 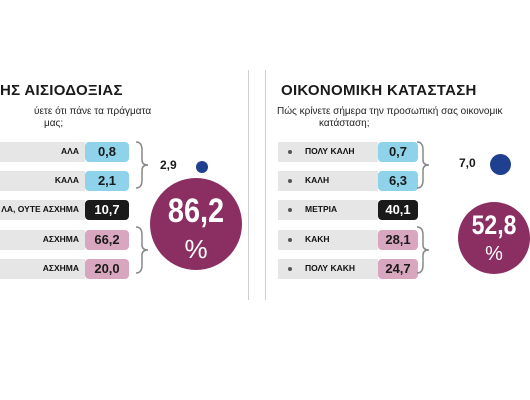 What do you see at coordinates (92, 118) in the screenshot?
I see `chart-subtitle: ύετε ότι πάνε τα πράγματα μας;` at bounding box center [92, 118].